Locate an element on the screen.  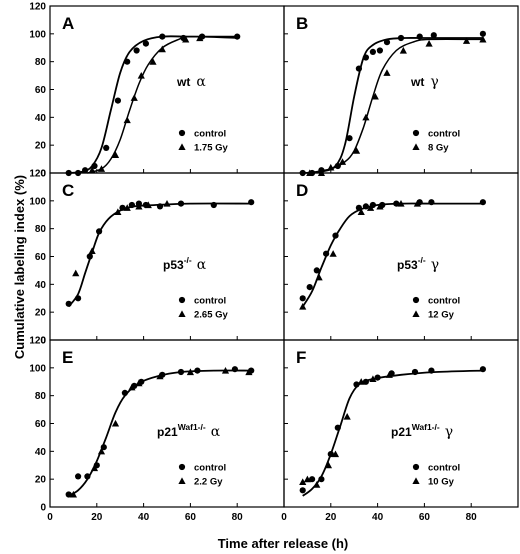
panel-e-ytick-label: 20 is located at coordinates (41, 480).